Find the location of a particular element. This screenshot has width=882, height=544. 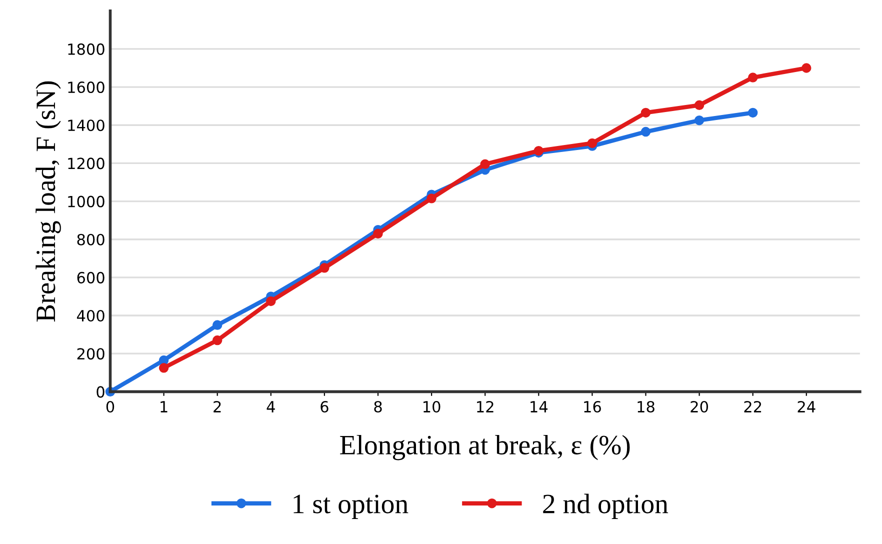

y-tick-label: 200 is located at coordinates (90, 354).